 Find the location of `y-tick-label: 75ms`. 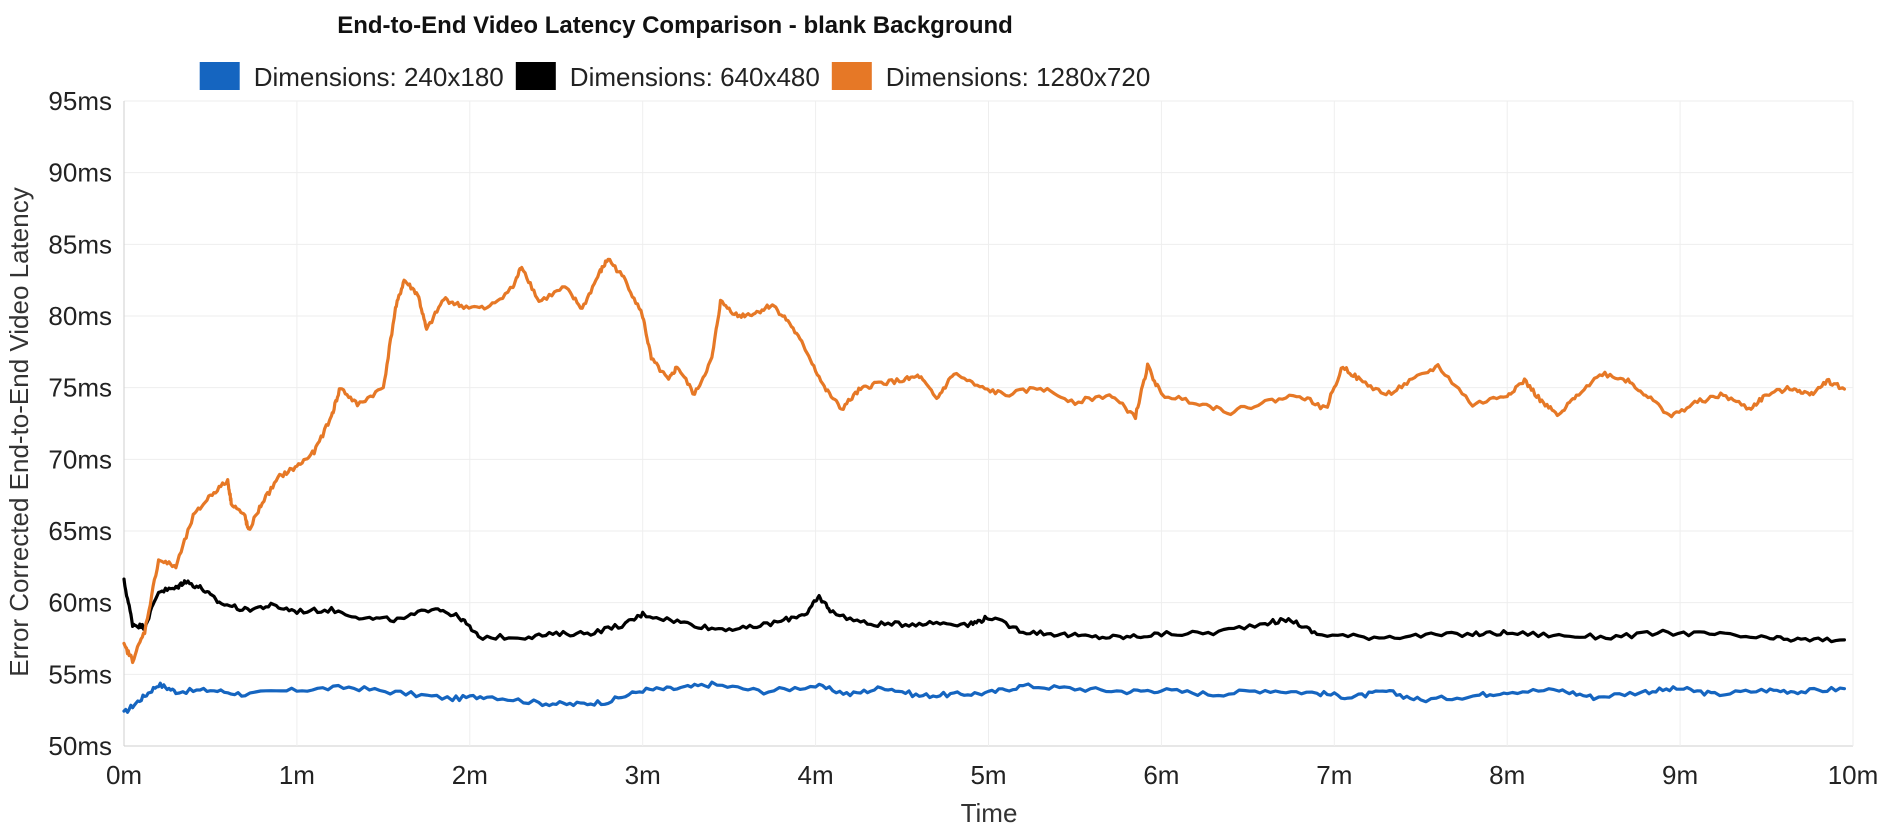

y-tick-label: 75ms is located at coordinates (80, 388).